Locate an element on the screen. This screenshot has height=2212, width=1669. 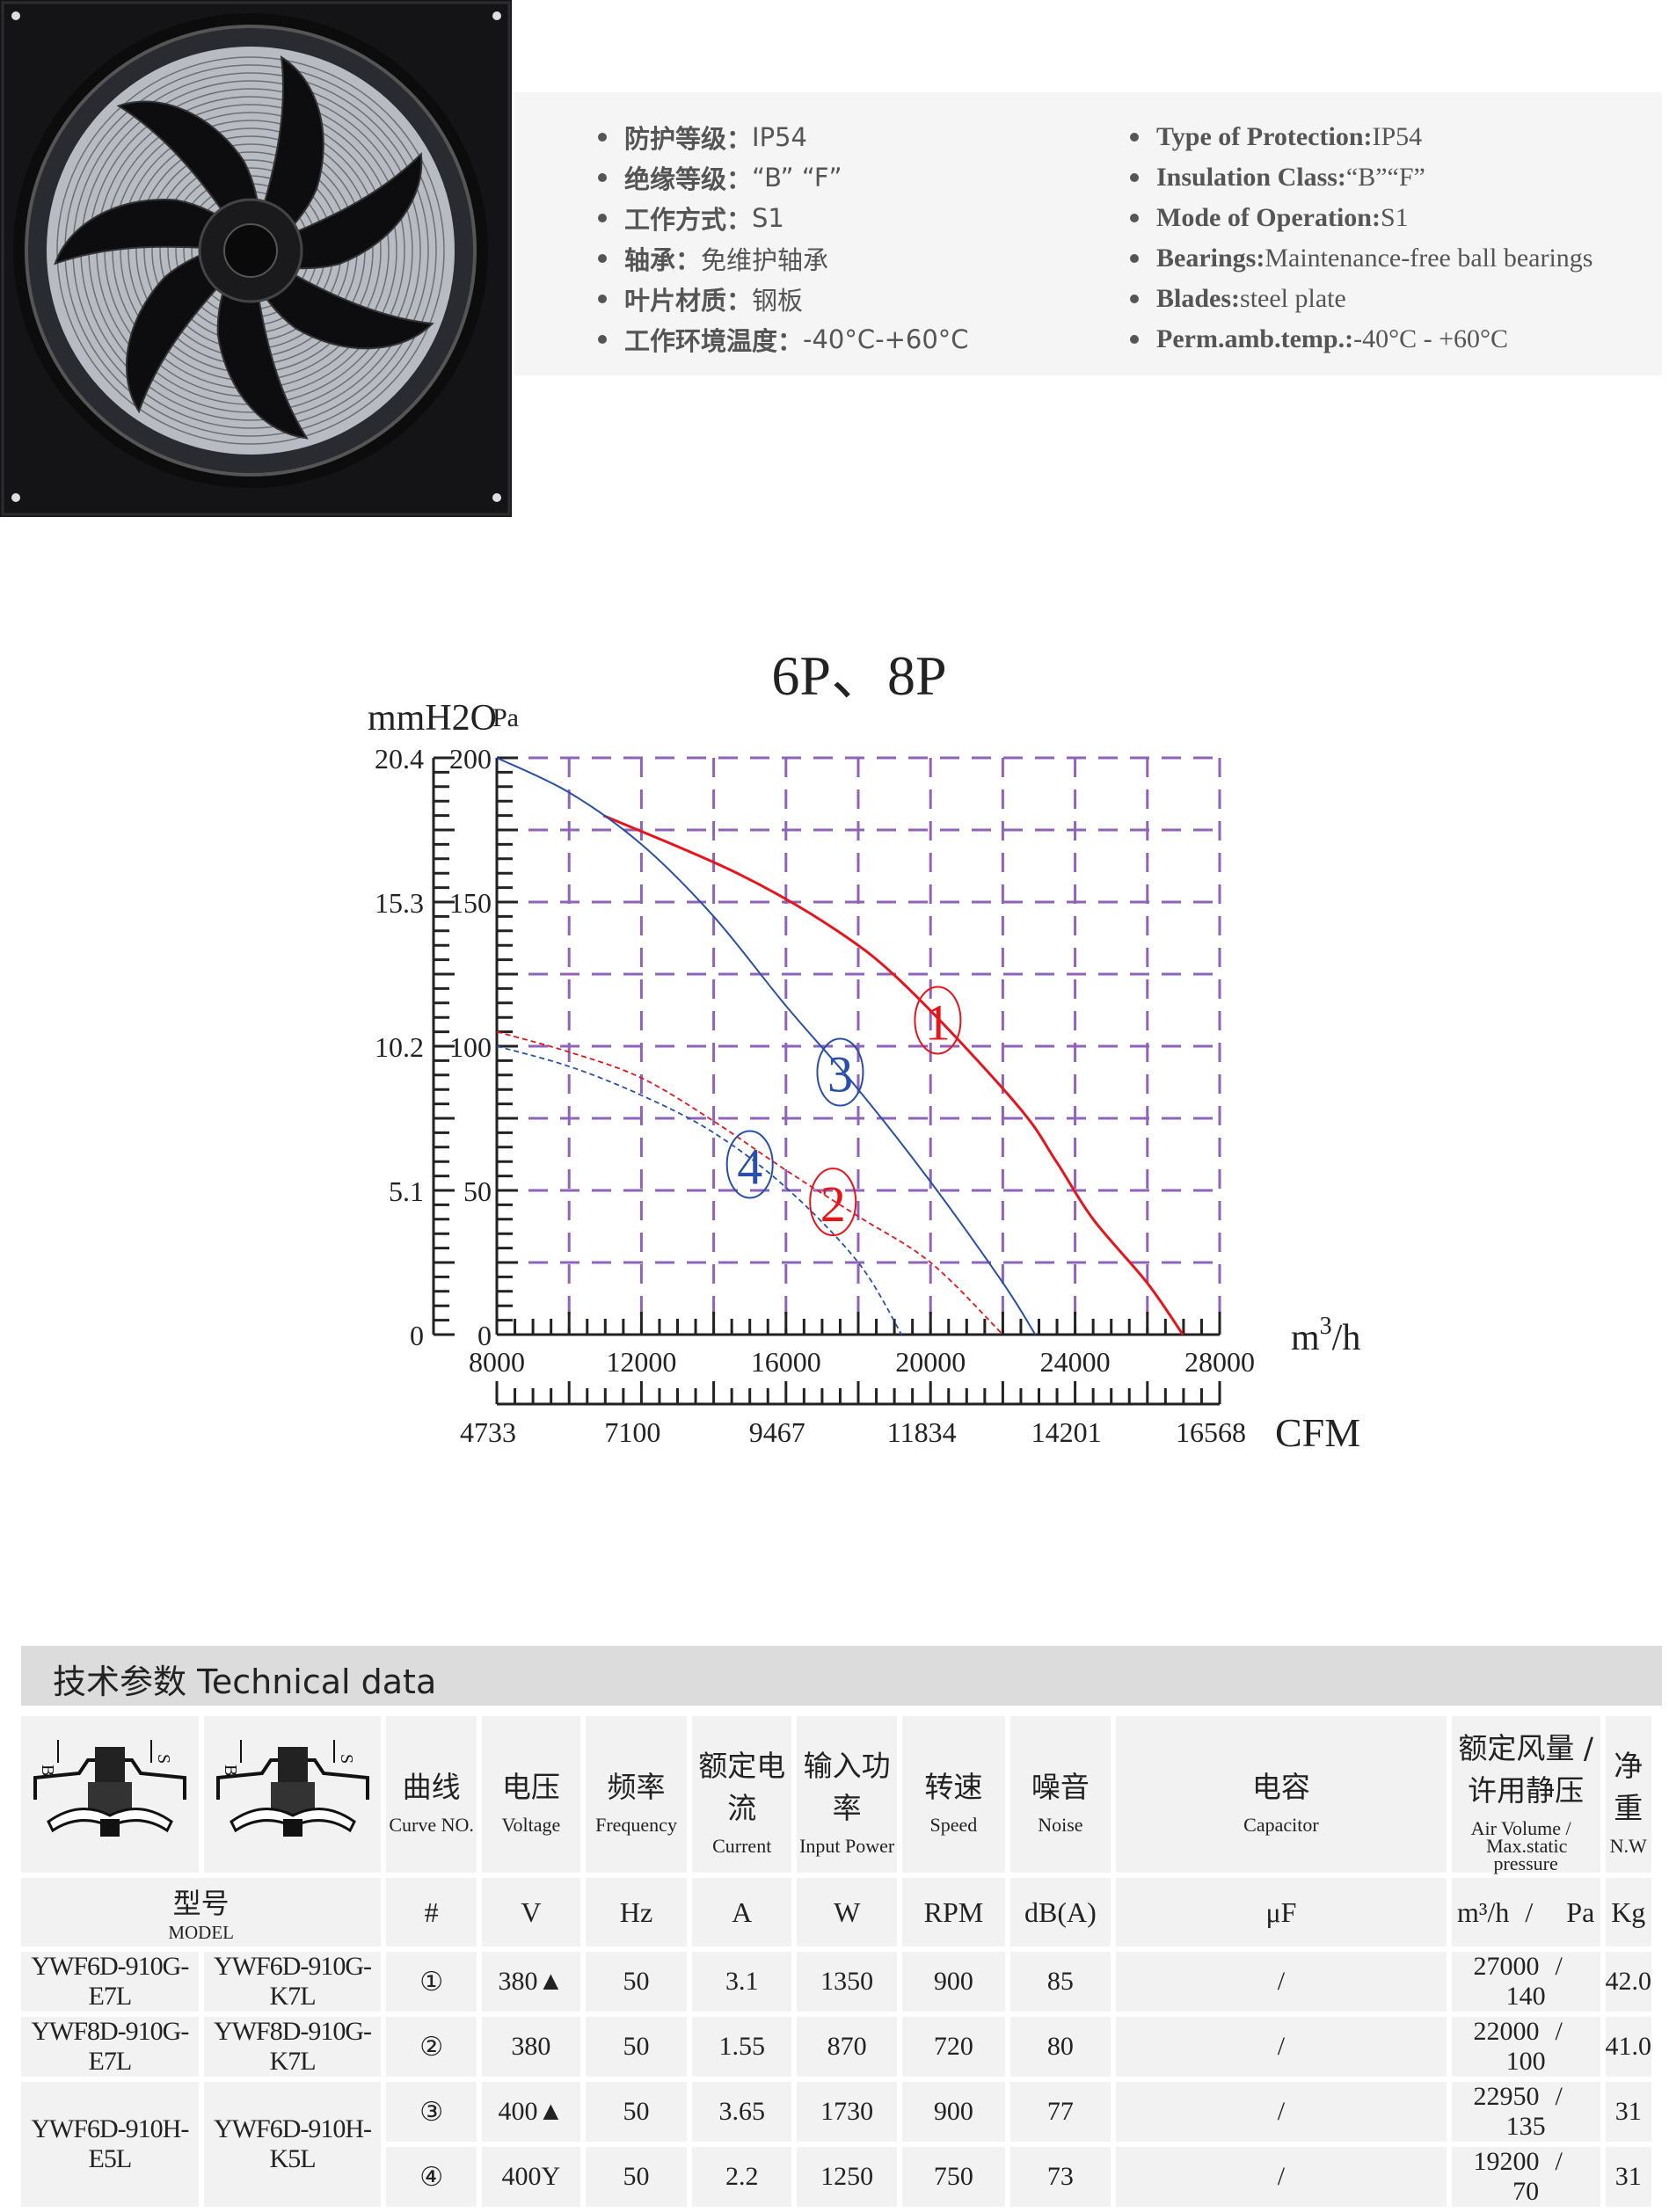
unit-capacitor: μF is located at coordinates (1282, 1912).